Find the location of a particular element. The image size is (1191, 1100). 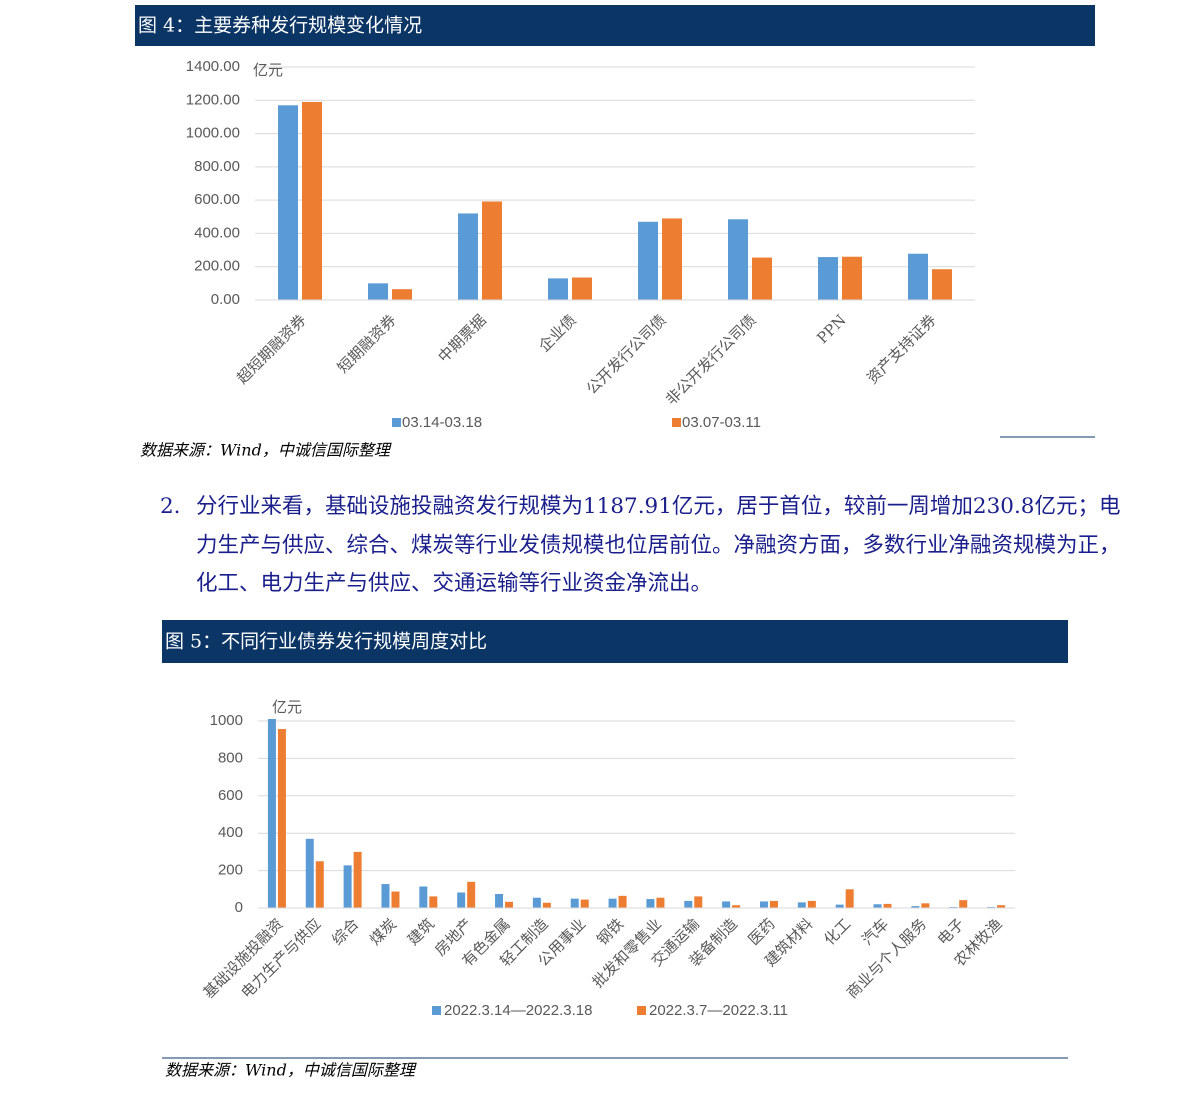

x-tick-label: 煤炭 is located at coordinates (383, 932).